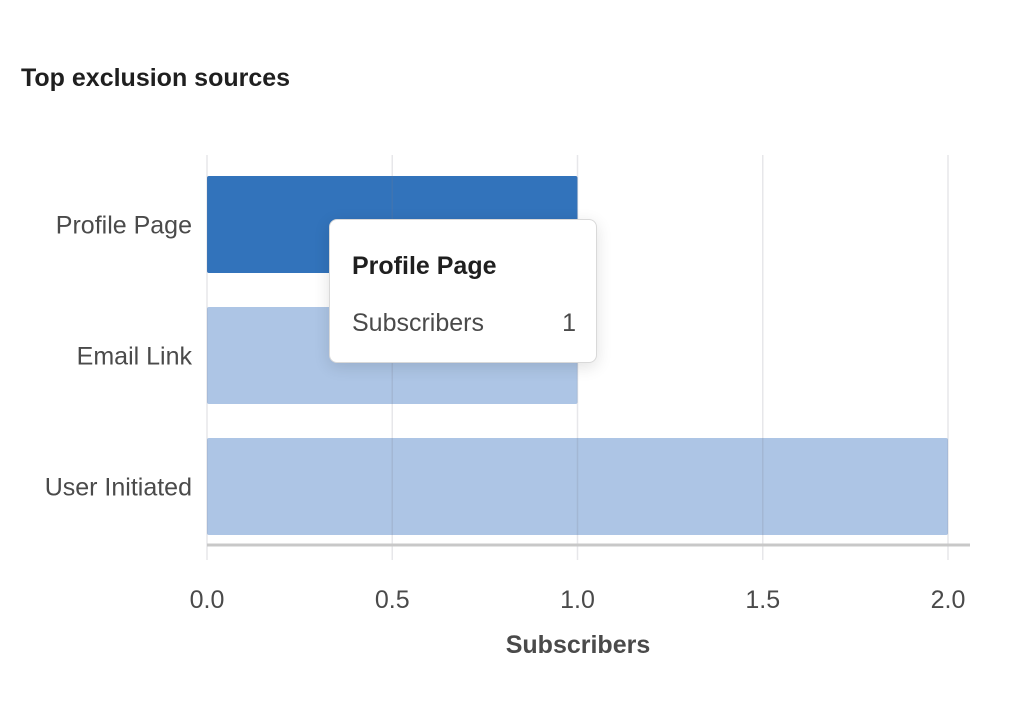 Image resolution: width=1020 pixels, height=724 pixels. What do you see at coordinates (578, 645) in the screenshot?
I see `x-axis-label: Subscribers` at bounding box center [578, 645].